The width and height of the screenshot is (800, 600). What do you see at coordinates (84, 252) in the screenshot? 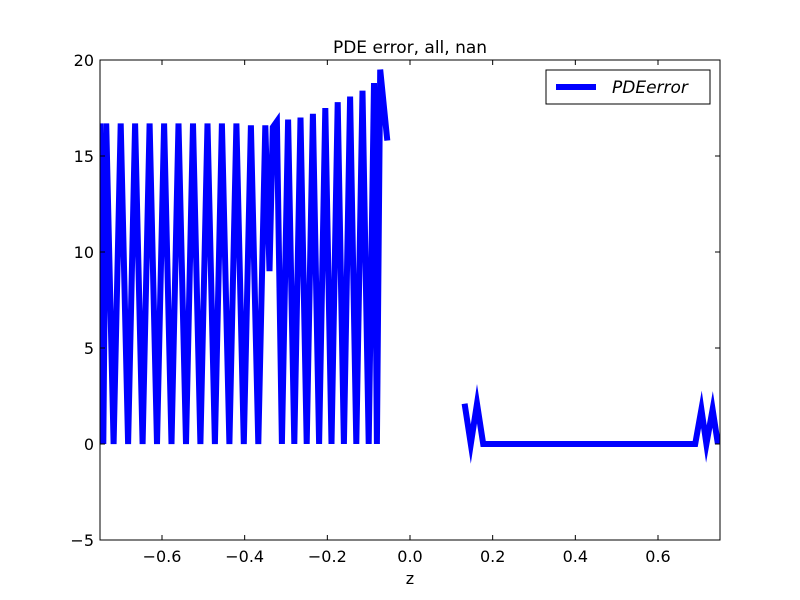
I see `y-tick-label: 10` at bounding box center [84, 252].